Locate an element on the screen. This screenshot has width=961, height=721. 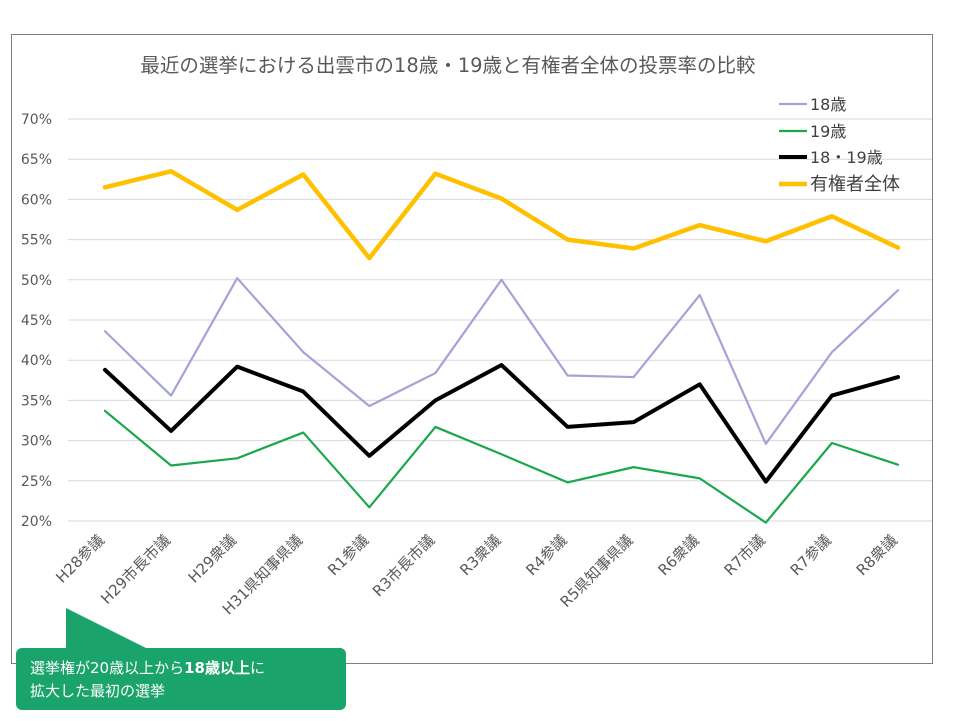
callout-box: 選挙権が20歳以上から18歳以上に 拡大した最初の選挙 is located at coordinates (181, 679).